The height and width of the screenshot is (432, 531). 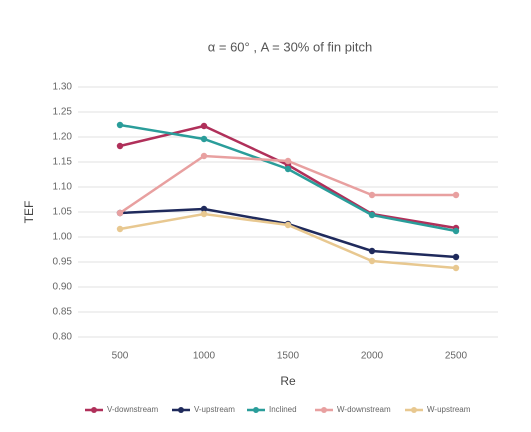 I want to click on y-tick-label: 0.95, so click(x=63, y=262).